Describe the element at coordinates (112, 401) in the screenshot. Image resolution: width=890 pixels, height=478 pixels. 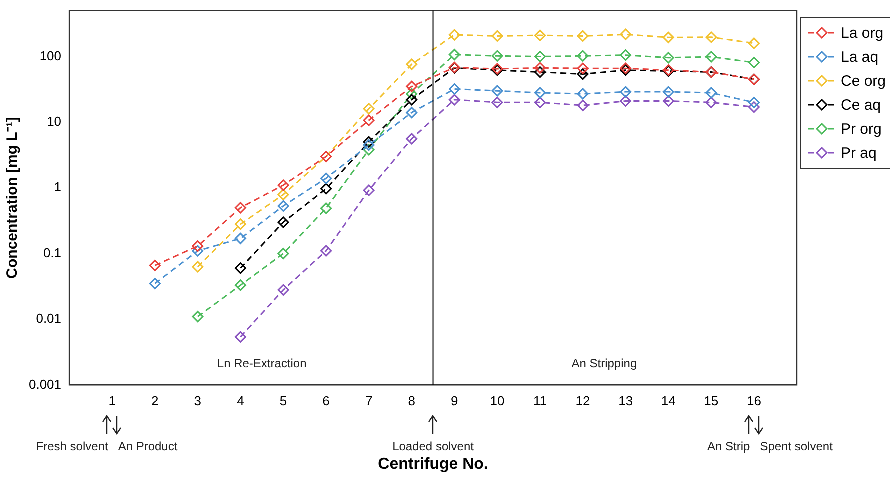
I see `x-tick-label: 1` at that location.